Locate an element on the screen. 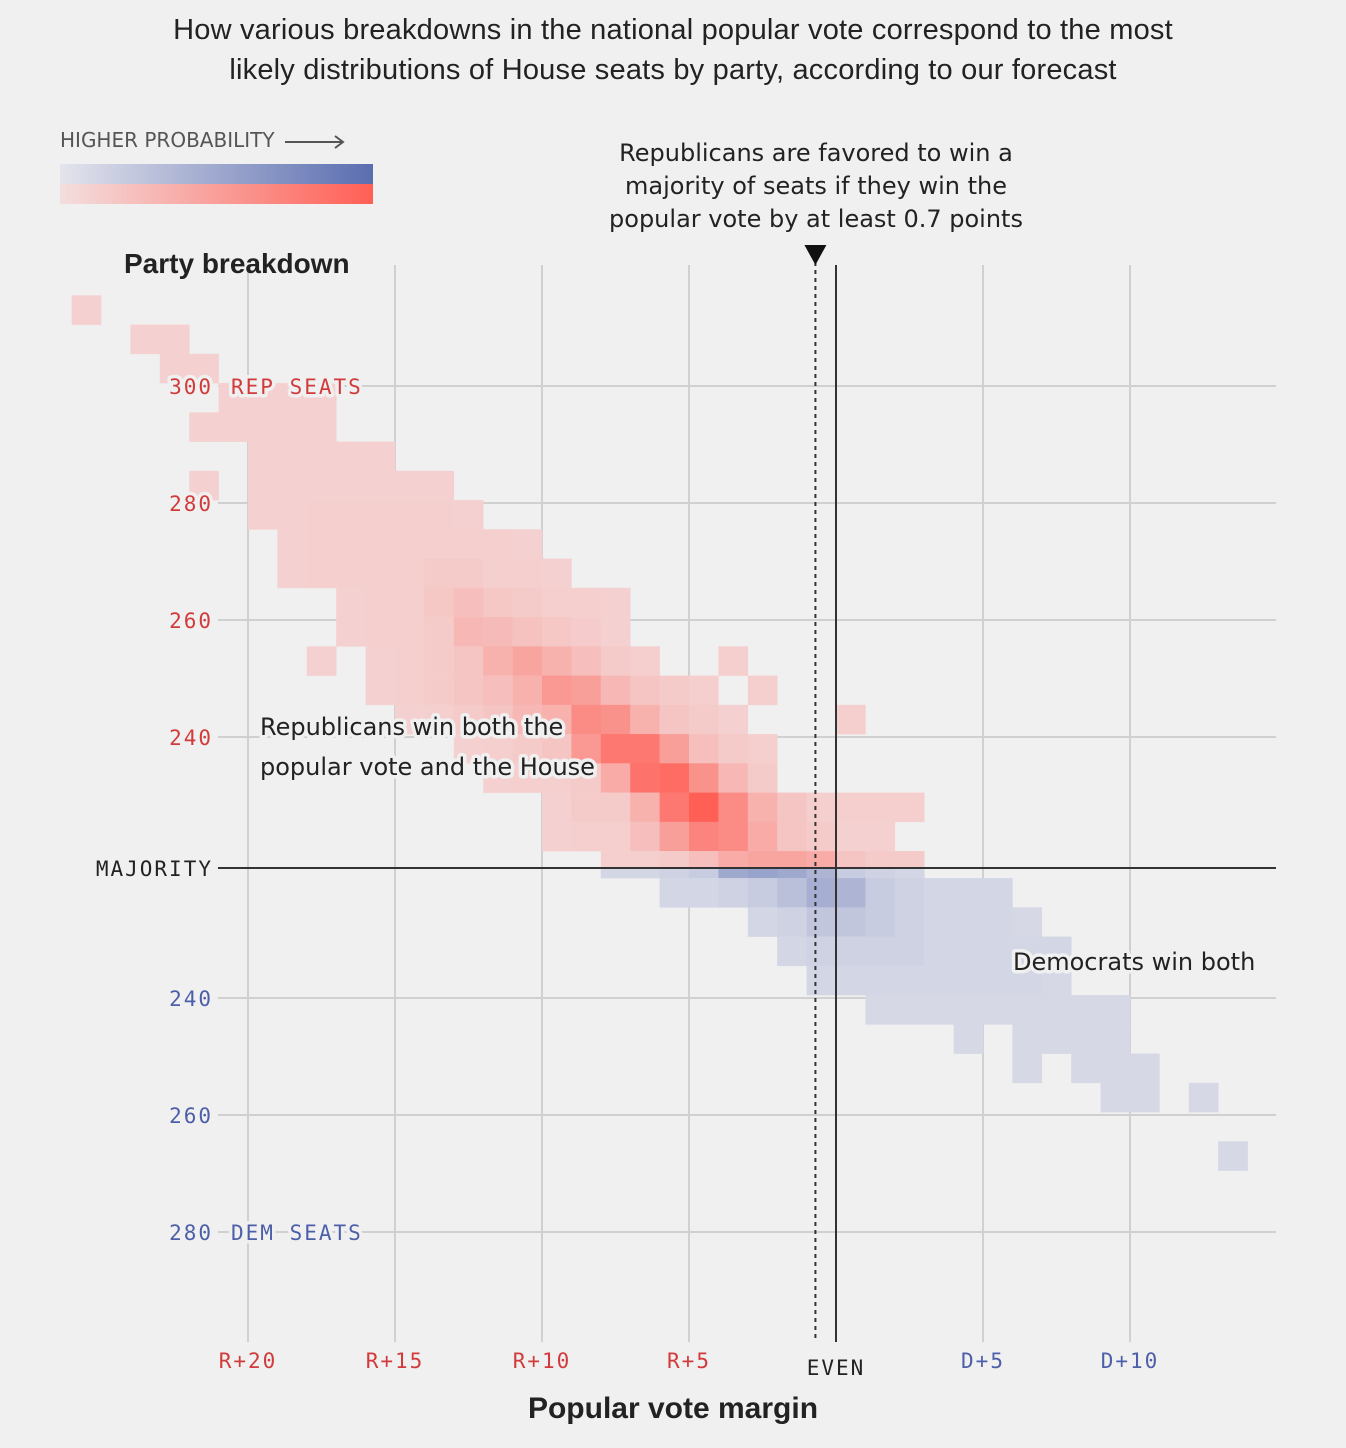  y-tick-label-dem: 280 is located at coordinates (191, 1233).